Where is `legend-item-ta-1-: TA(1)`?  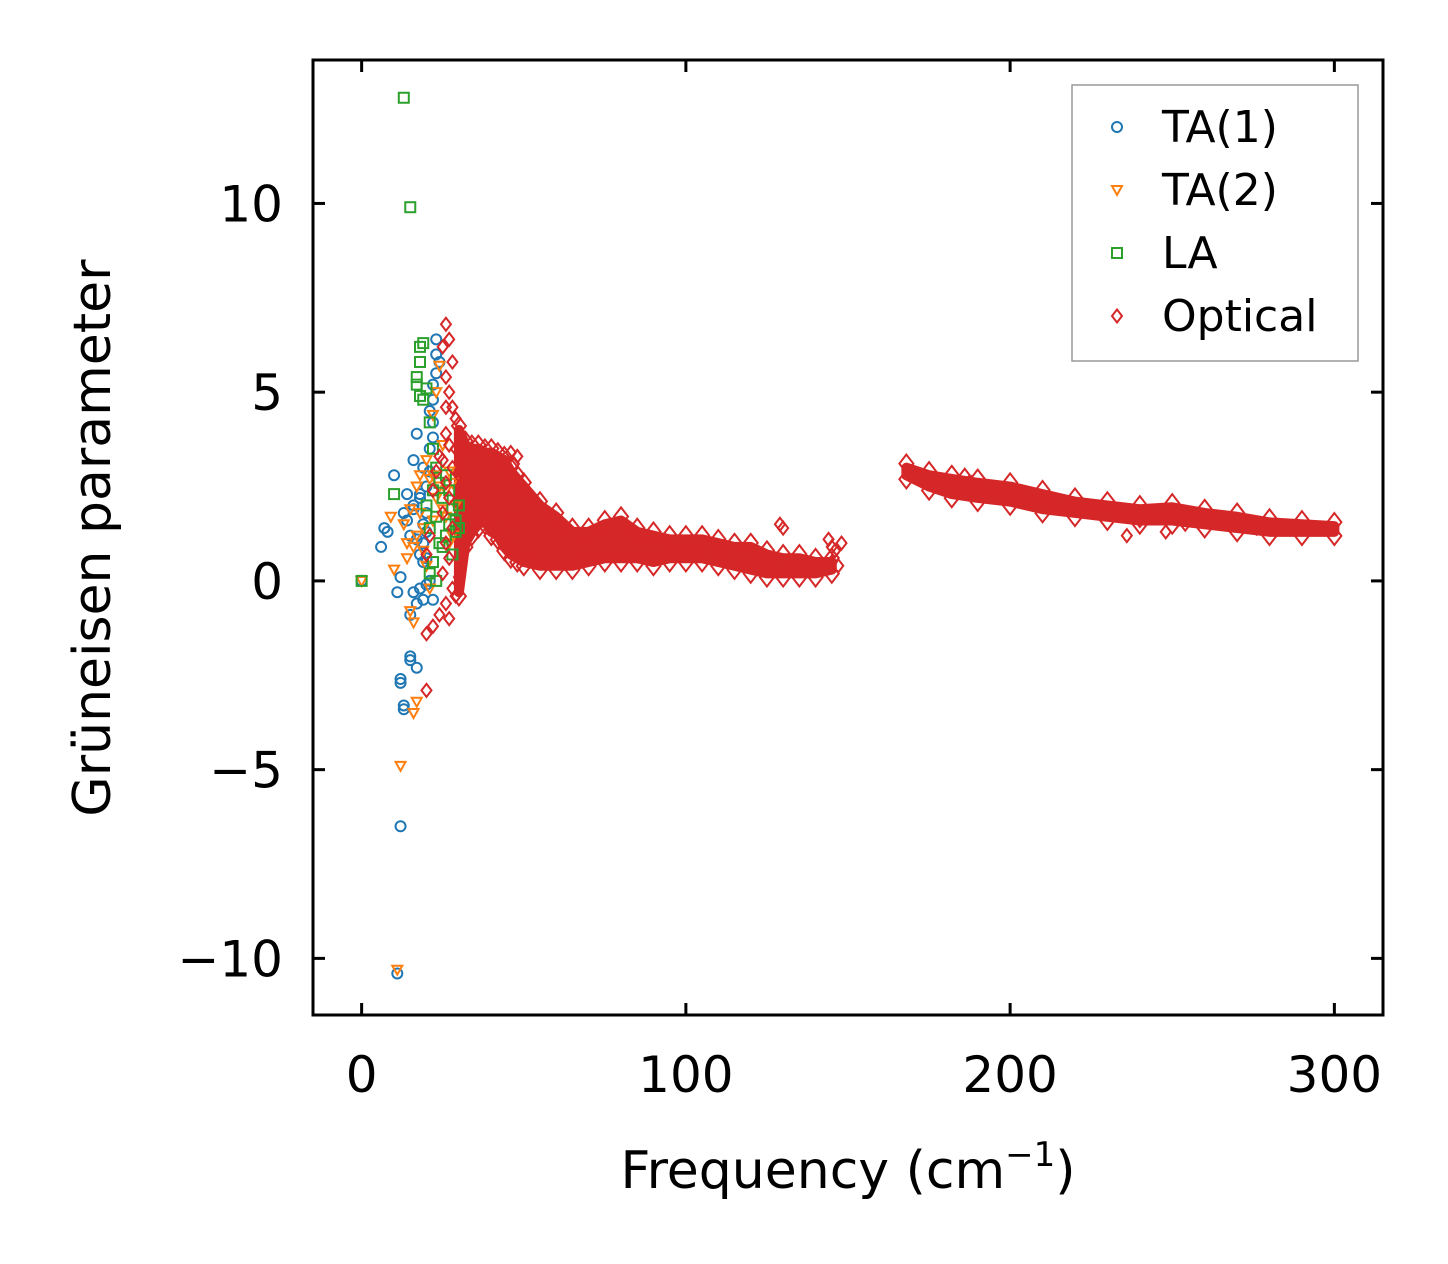 legend-item-ta-1-: TA(1) is located at coordinates (1194, 127).